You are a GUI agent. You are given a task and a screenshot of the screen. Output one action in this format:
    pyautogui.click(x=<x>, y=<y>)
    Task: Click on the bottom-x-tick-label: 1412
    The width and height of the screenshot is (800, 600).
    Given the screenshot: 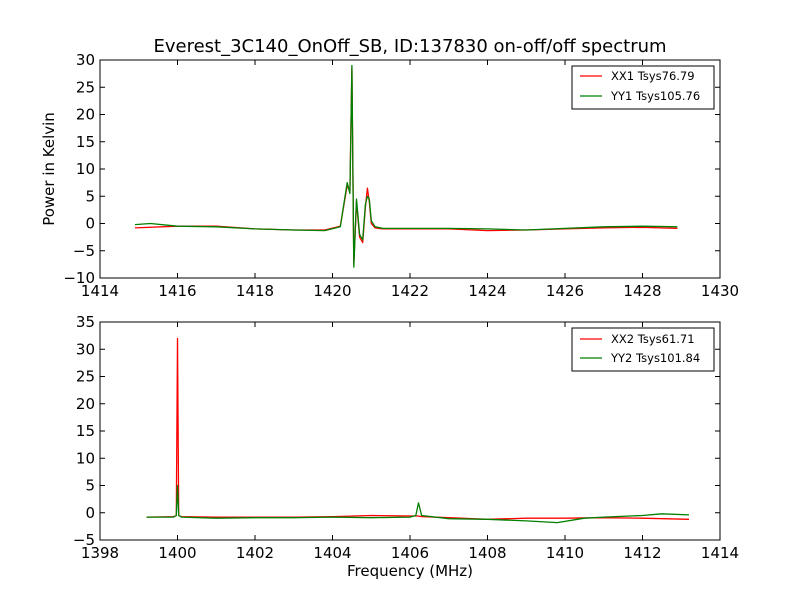 What is the action you would take?
    pyautogui.click(x=642, y=553)
    